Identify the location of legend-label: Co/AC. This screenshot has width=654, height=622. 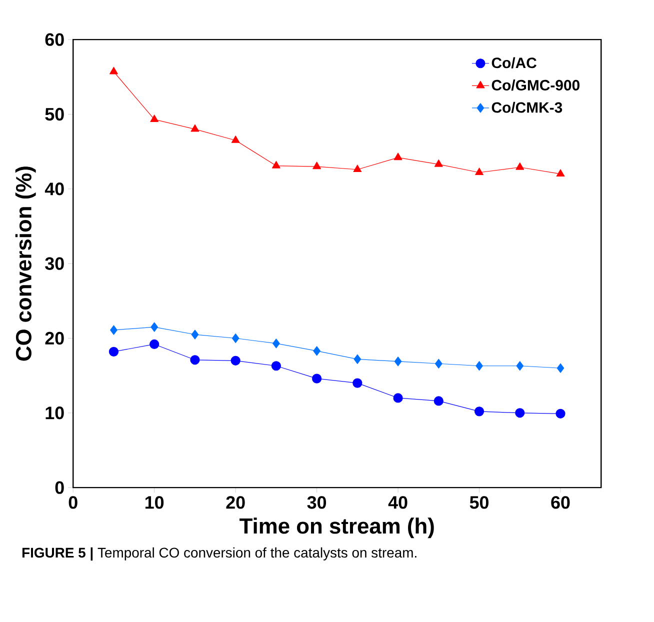
(514, 62).